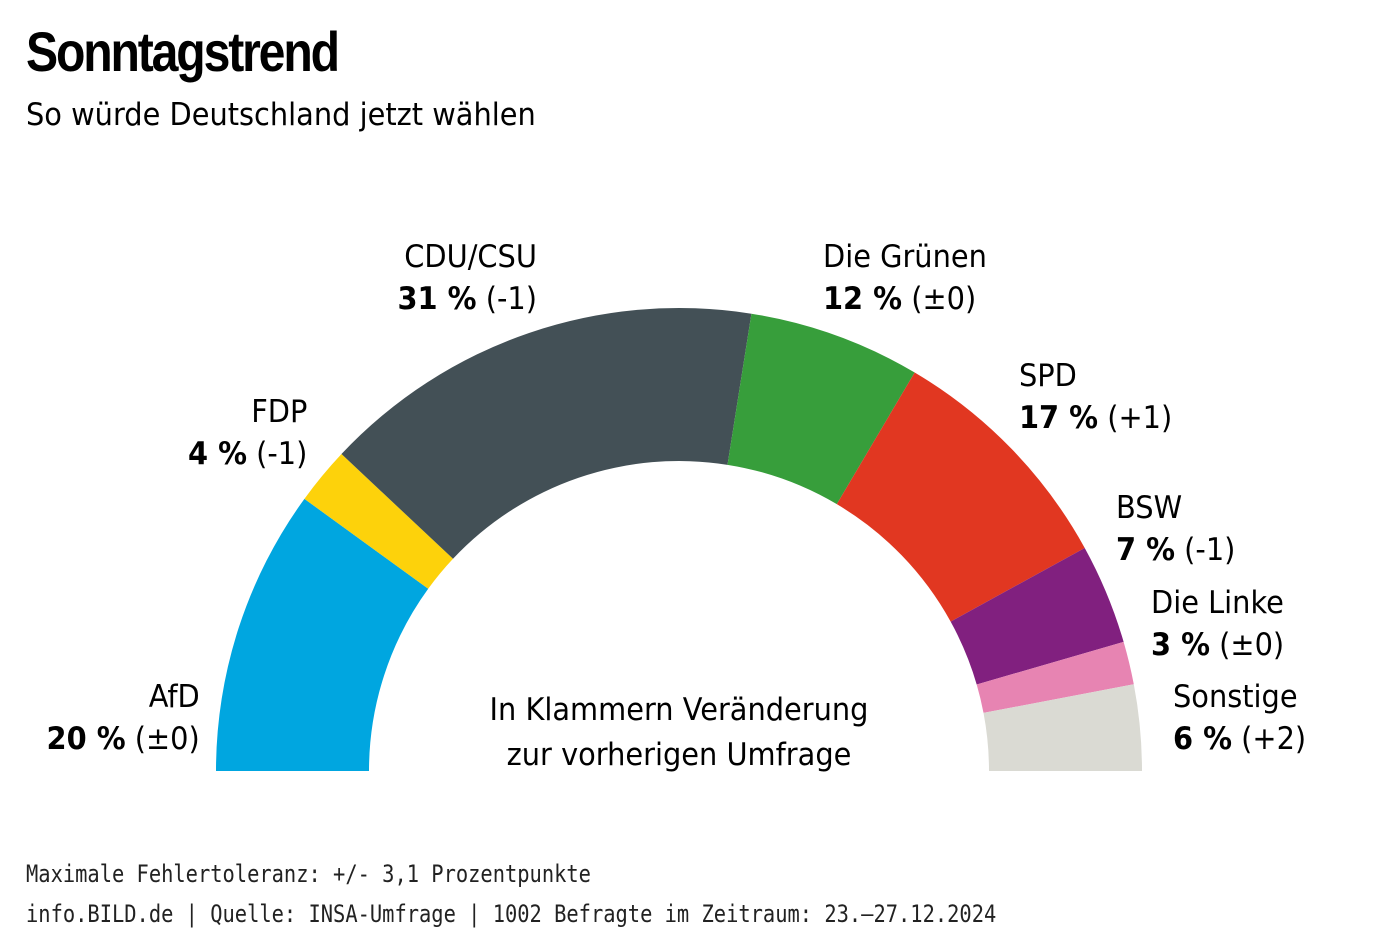 The height and width of the screenshot is (948, 1400). Describe the element at coordinates (379, 521) in the screenshot. I see `slice-fdp` at that location.